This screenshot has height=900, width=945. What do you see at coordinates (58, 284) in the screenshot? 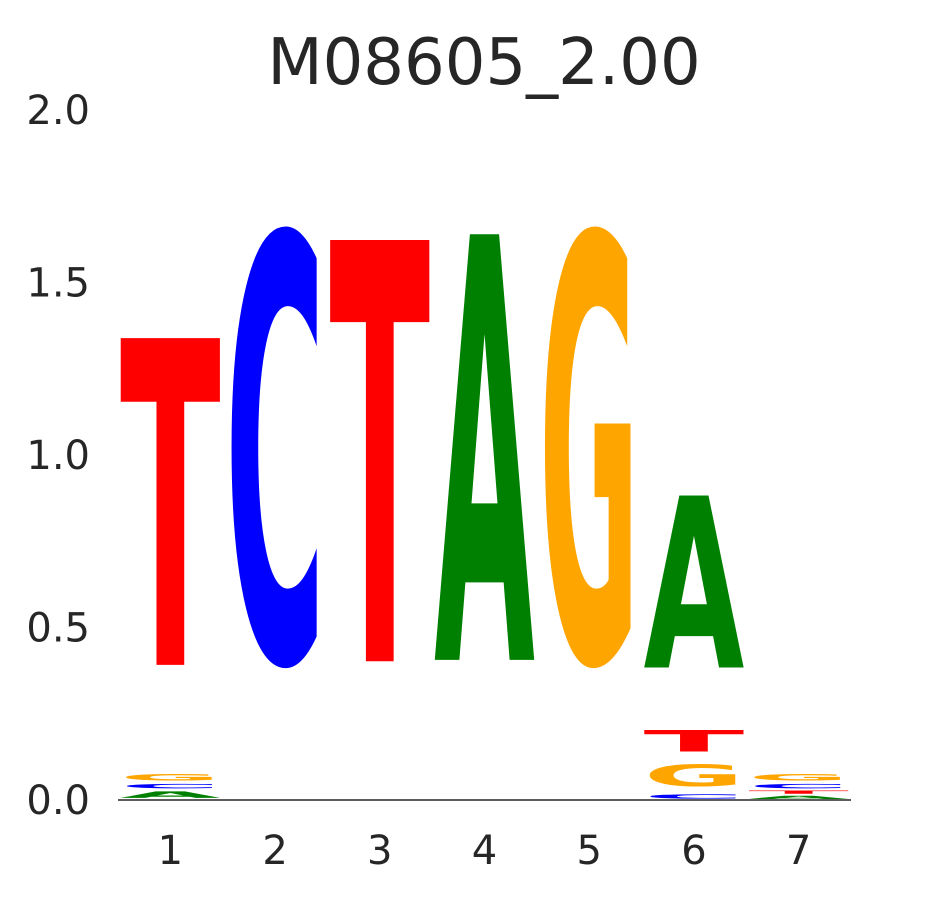
I see `y-tick-label: 1.5` at bounding box center [58, 284].